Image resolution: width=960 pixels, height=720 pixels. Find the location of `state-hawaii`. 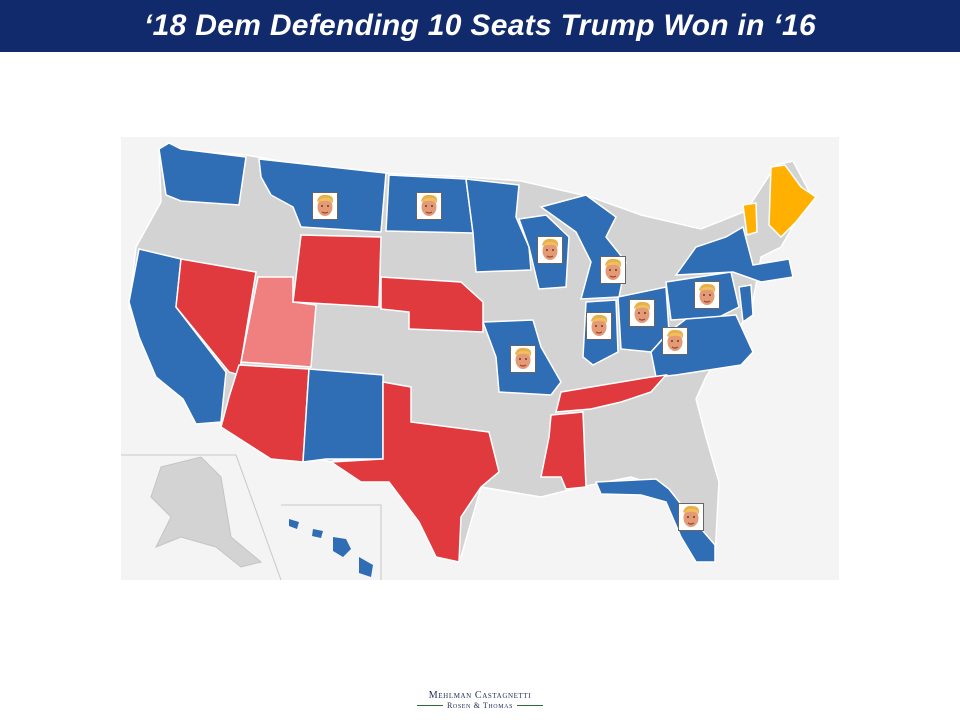

state-hawaii is located at coordinates (331, 548).